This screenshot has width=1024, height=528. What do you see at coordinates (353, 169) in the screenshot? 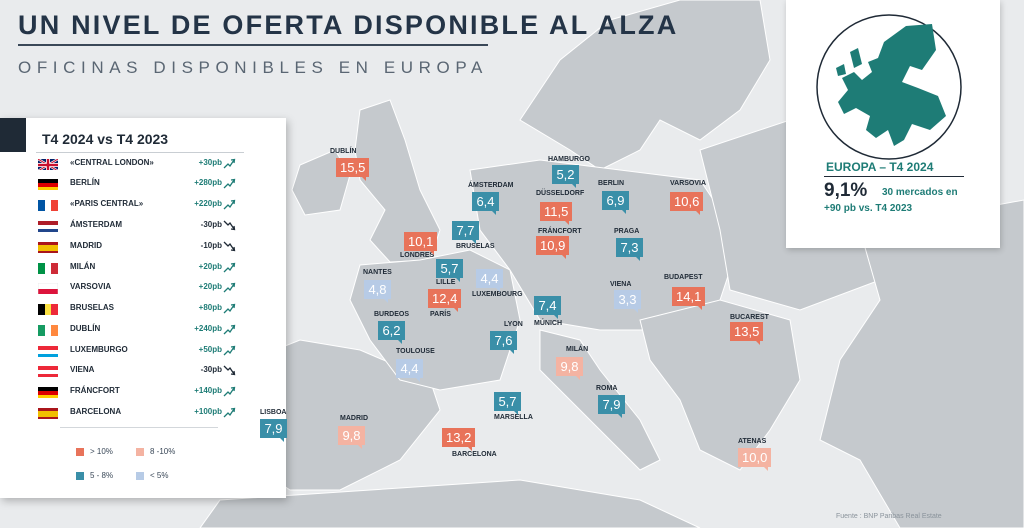
I see `city-vacancy-marker: 15,5` at bounding box center [353, 169].